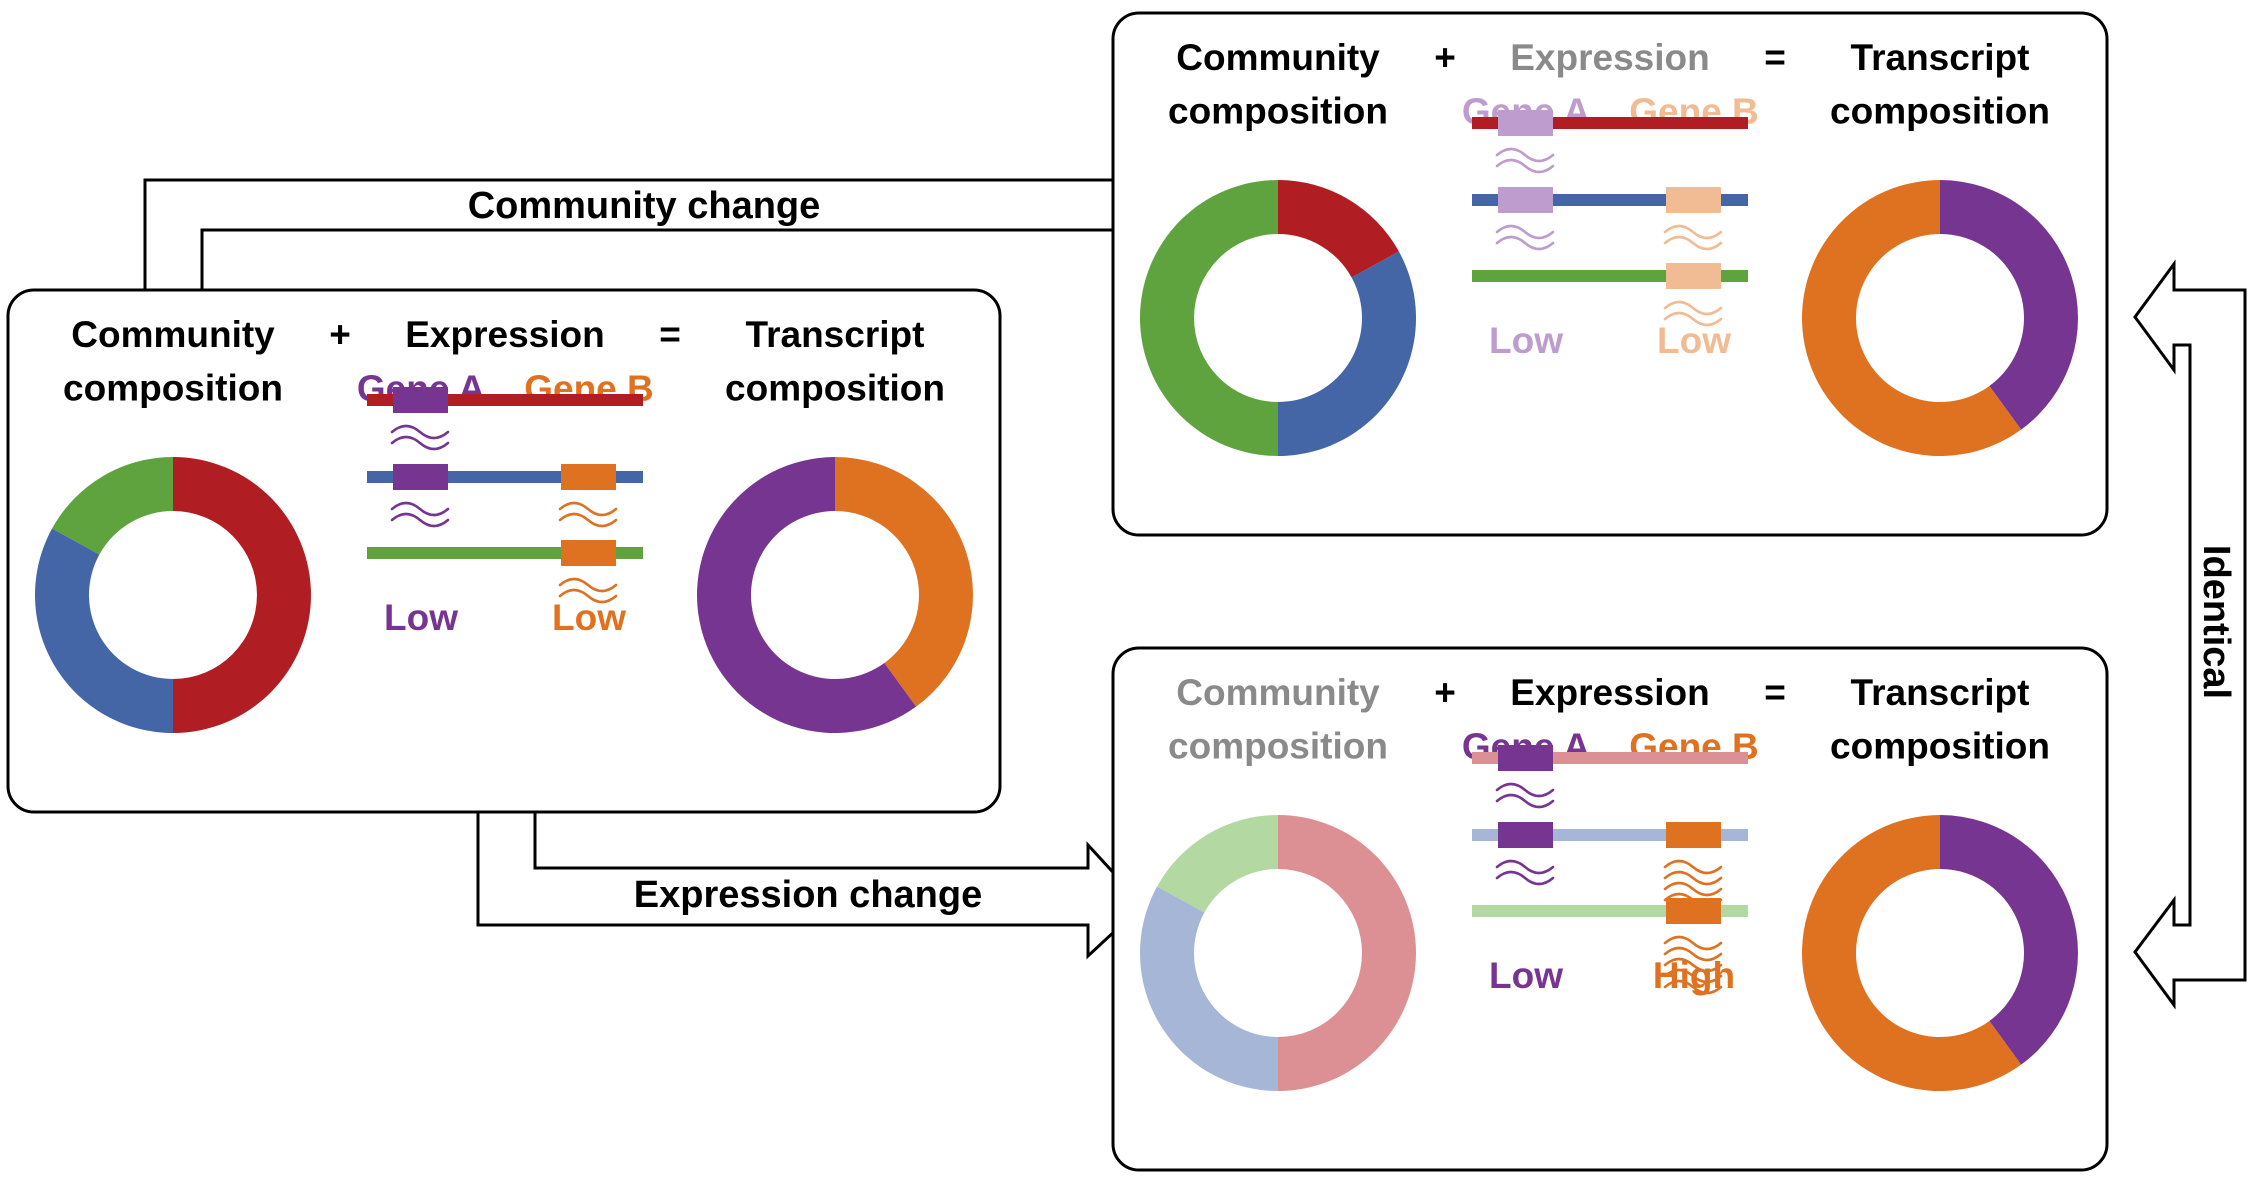 The width and height of the screenshot is (2250, 1188). Describe the element at coordinates (2190, 634) in the screenshot. I see `identical-arrow` at that location.